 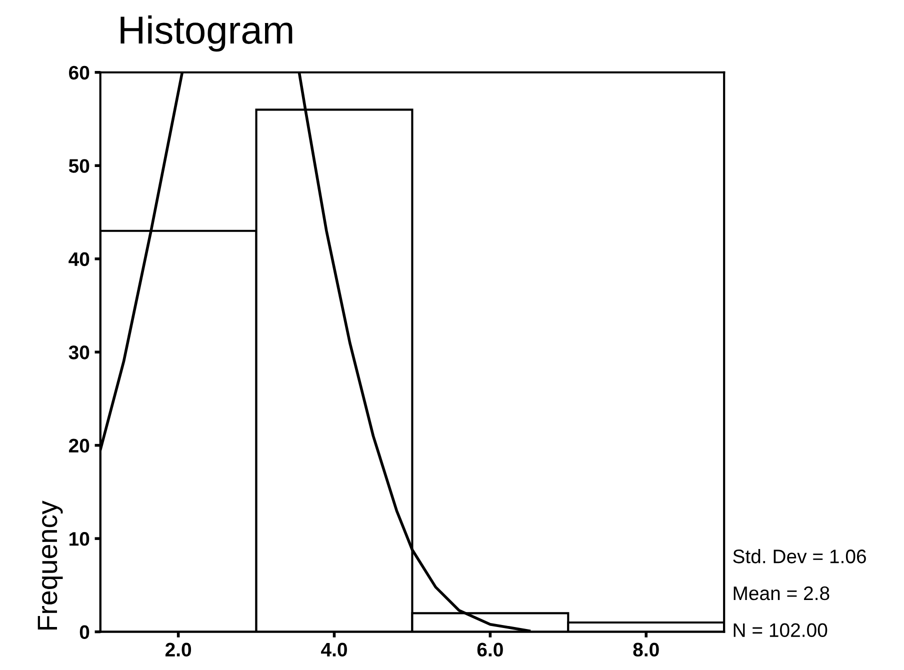 What do you see at coordinates (79, 166) in the screenshot?
I see `y-tick-label: 50` at bounding box center [79, 166].